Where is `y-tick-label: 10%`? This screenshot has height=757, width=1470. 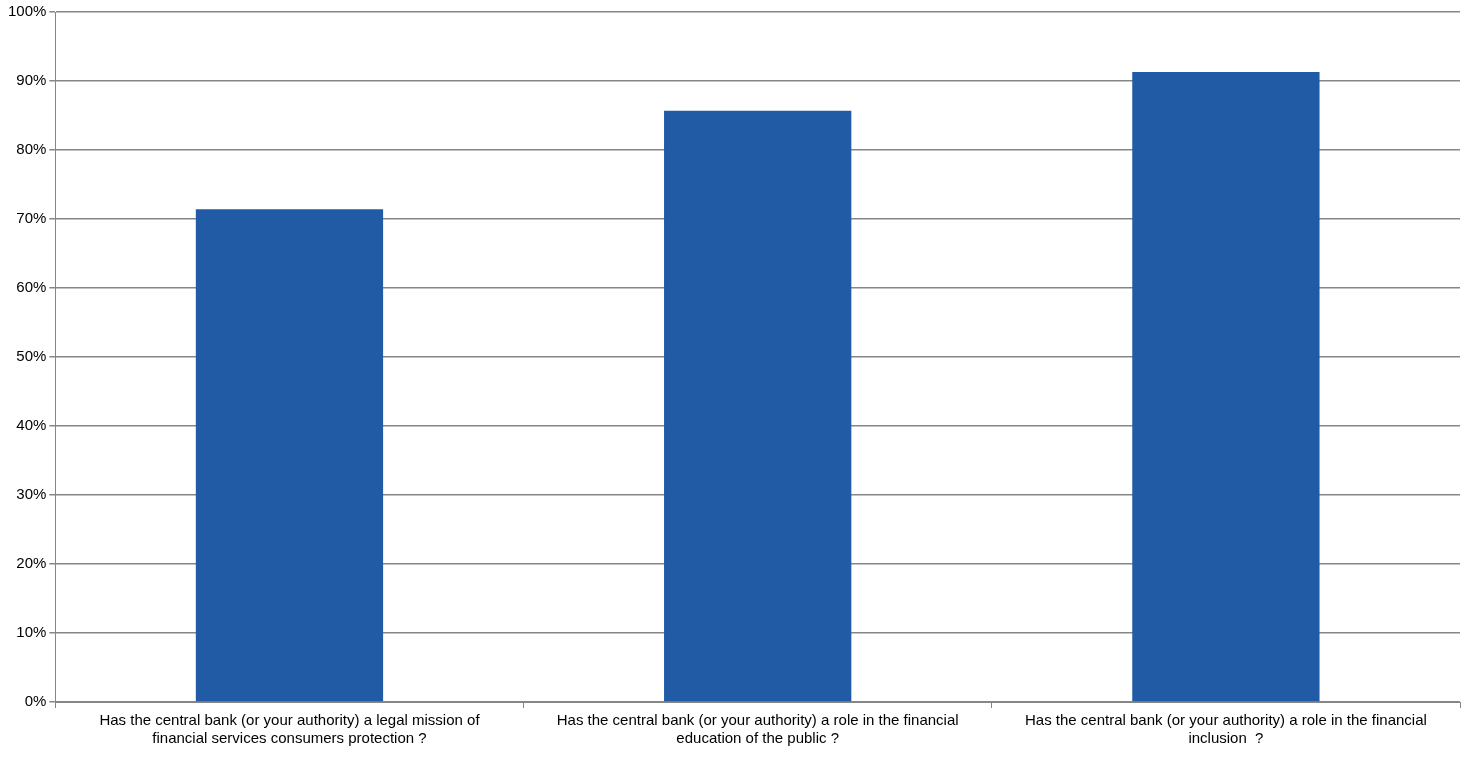
y-tick-label: 10% is located at coordinates (31, 632).